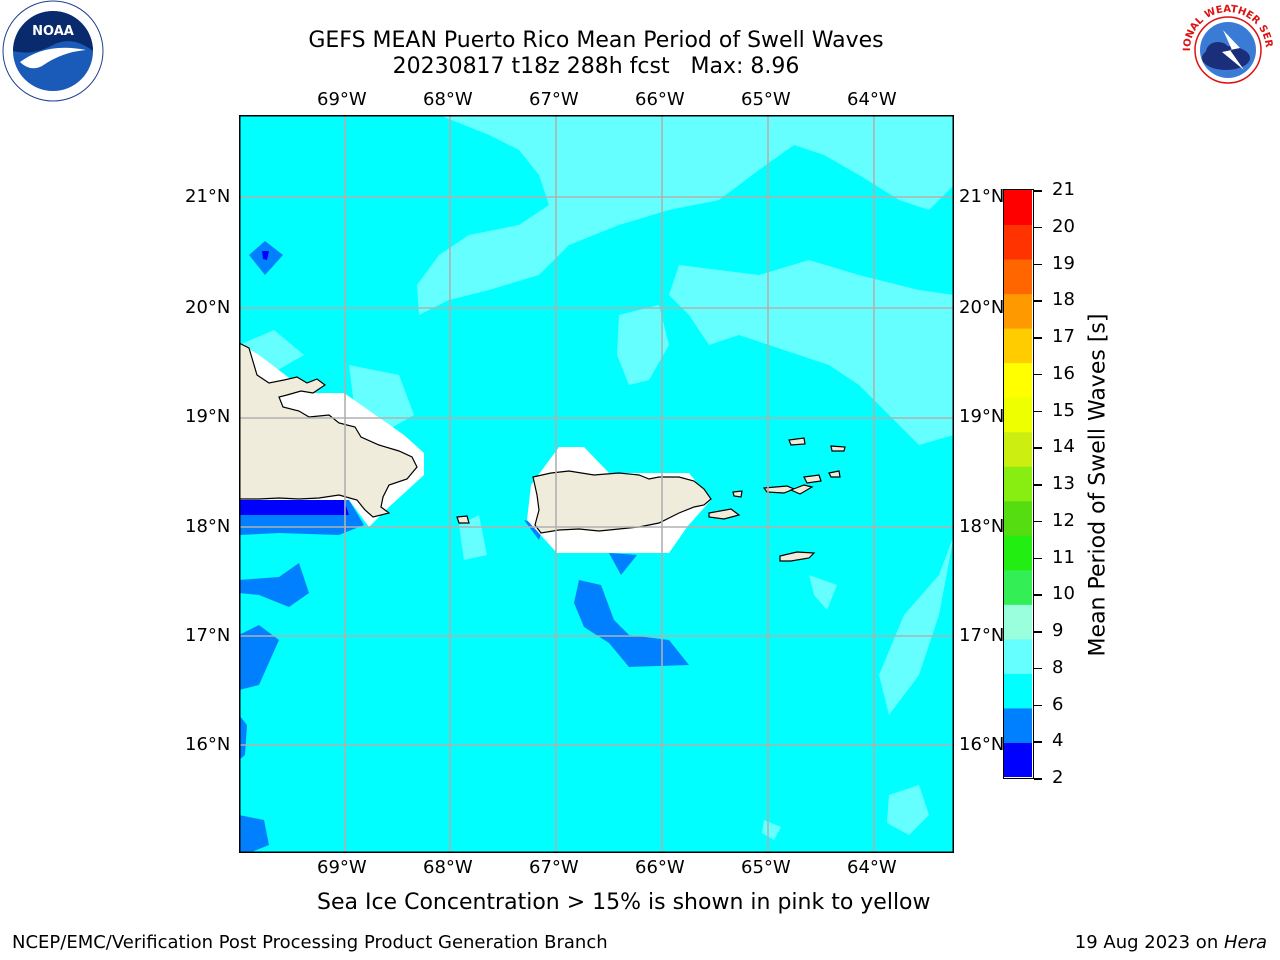 This screenshot has width=1280, height=960. I want to click on lon-label-top-64w: 64°W, so click(872, 99).